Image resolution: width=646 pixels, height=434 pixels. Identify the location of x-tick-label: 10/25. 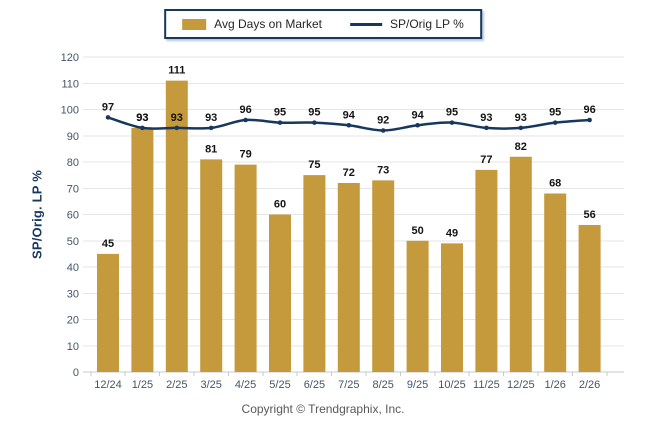
(452, 385).